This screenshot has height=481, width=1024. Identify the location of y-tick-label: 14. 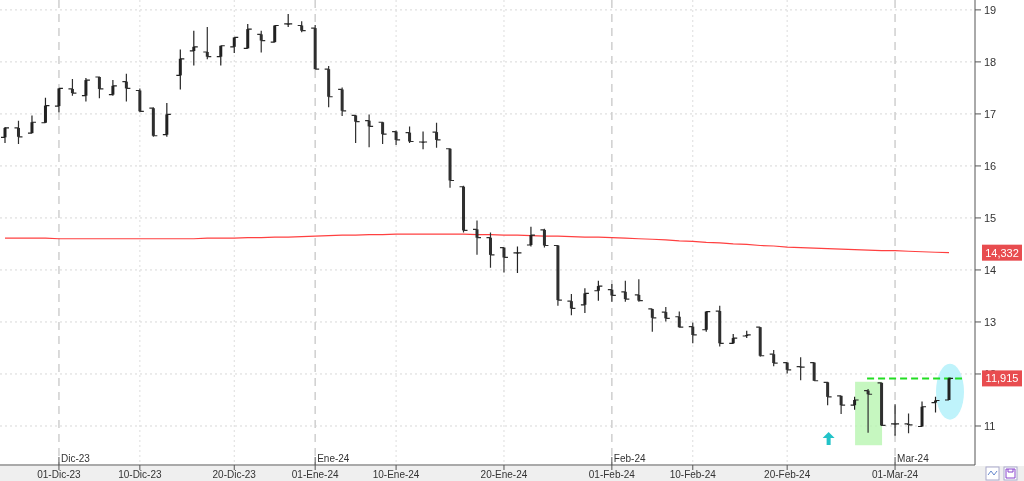
(990, 269).